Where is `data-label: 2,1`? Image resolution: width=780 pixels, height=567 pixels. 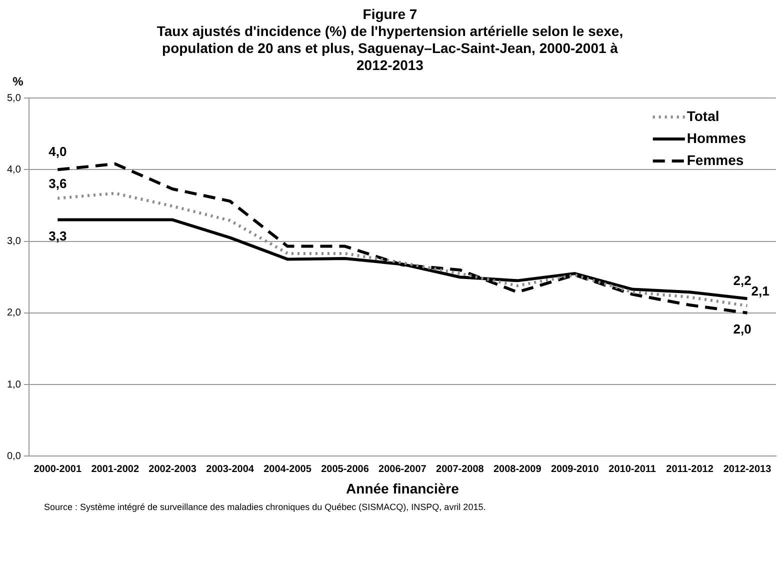
data-label: 2,1 is located at coordinates (760, 290).